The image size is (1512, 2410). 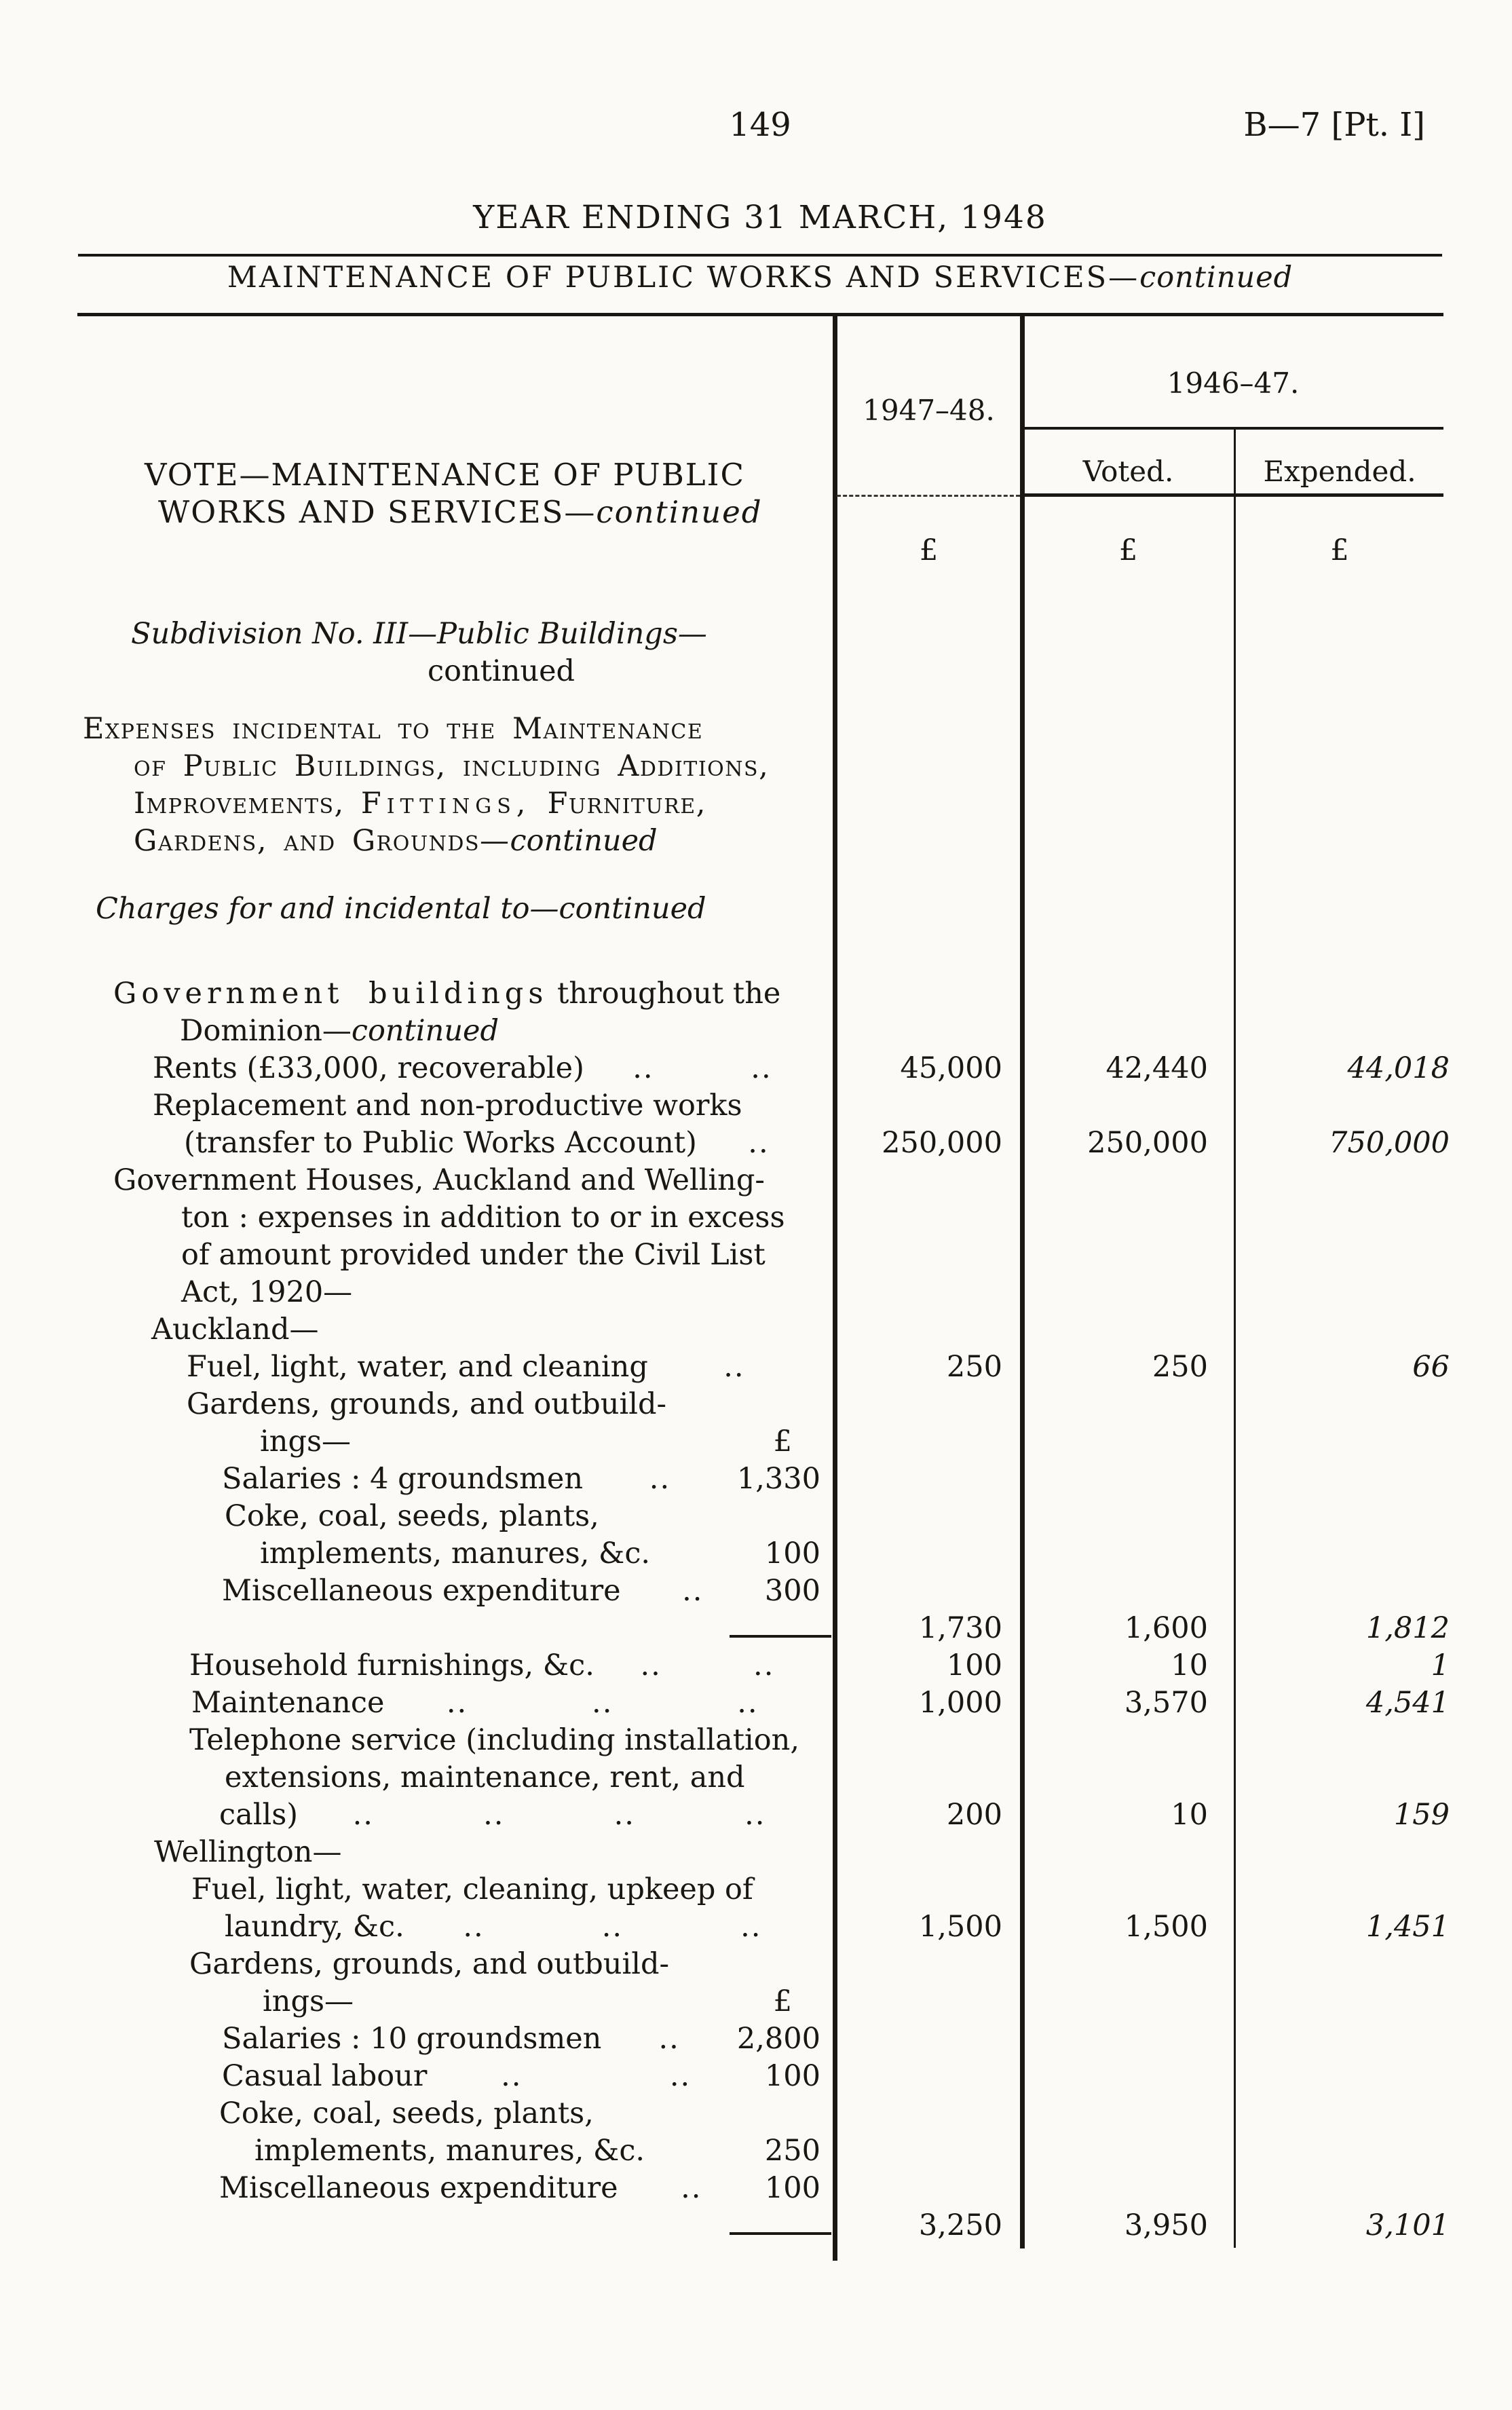 I want to click on amount-1947-48: 45,000, so click(x=951, y=1068).